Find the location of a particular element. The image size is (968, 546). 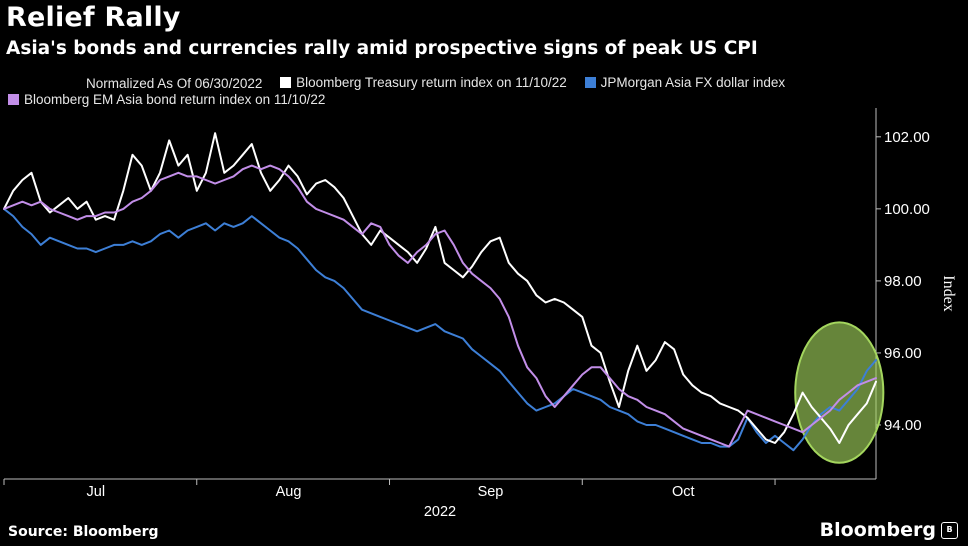

x-tick-label: Jul is located at coordinates (96, 492).